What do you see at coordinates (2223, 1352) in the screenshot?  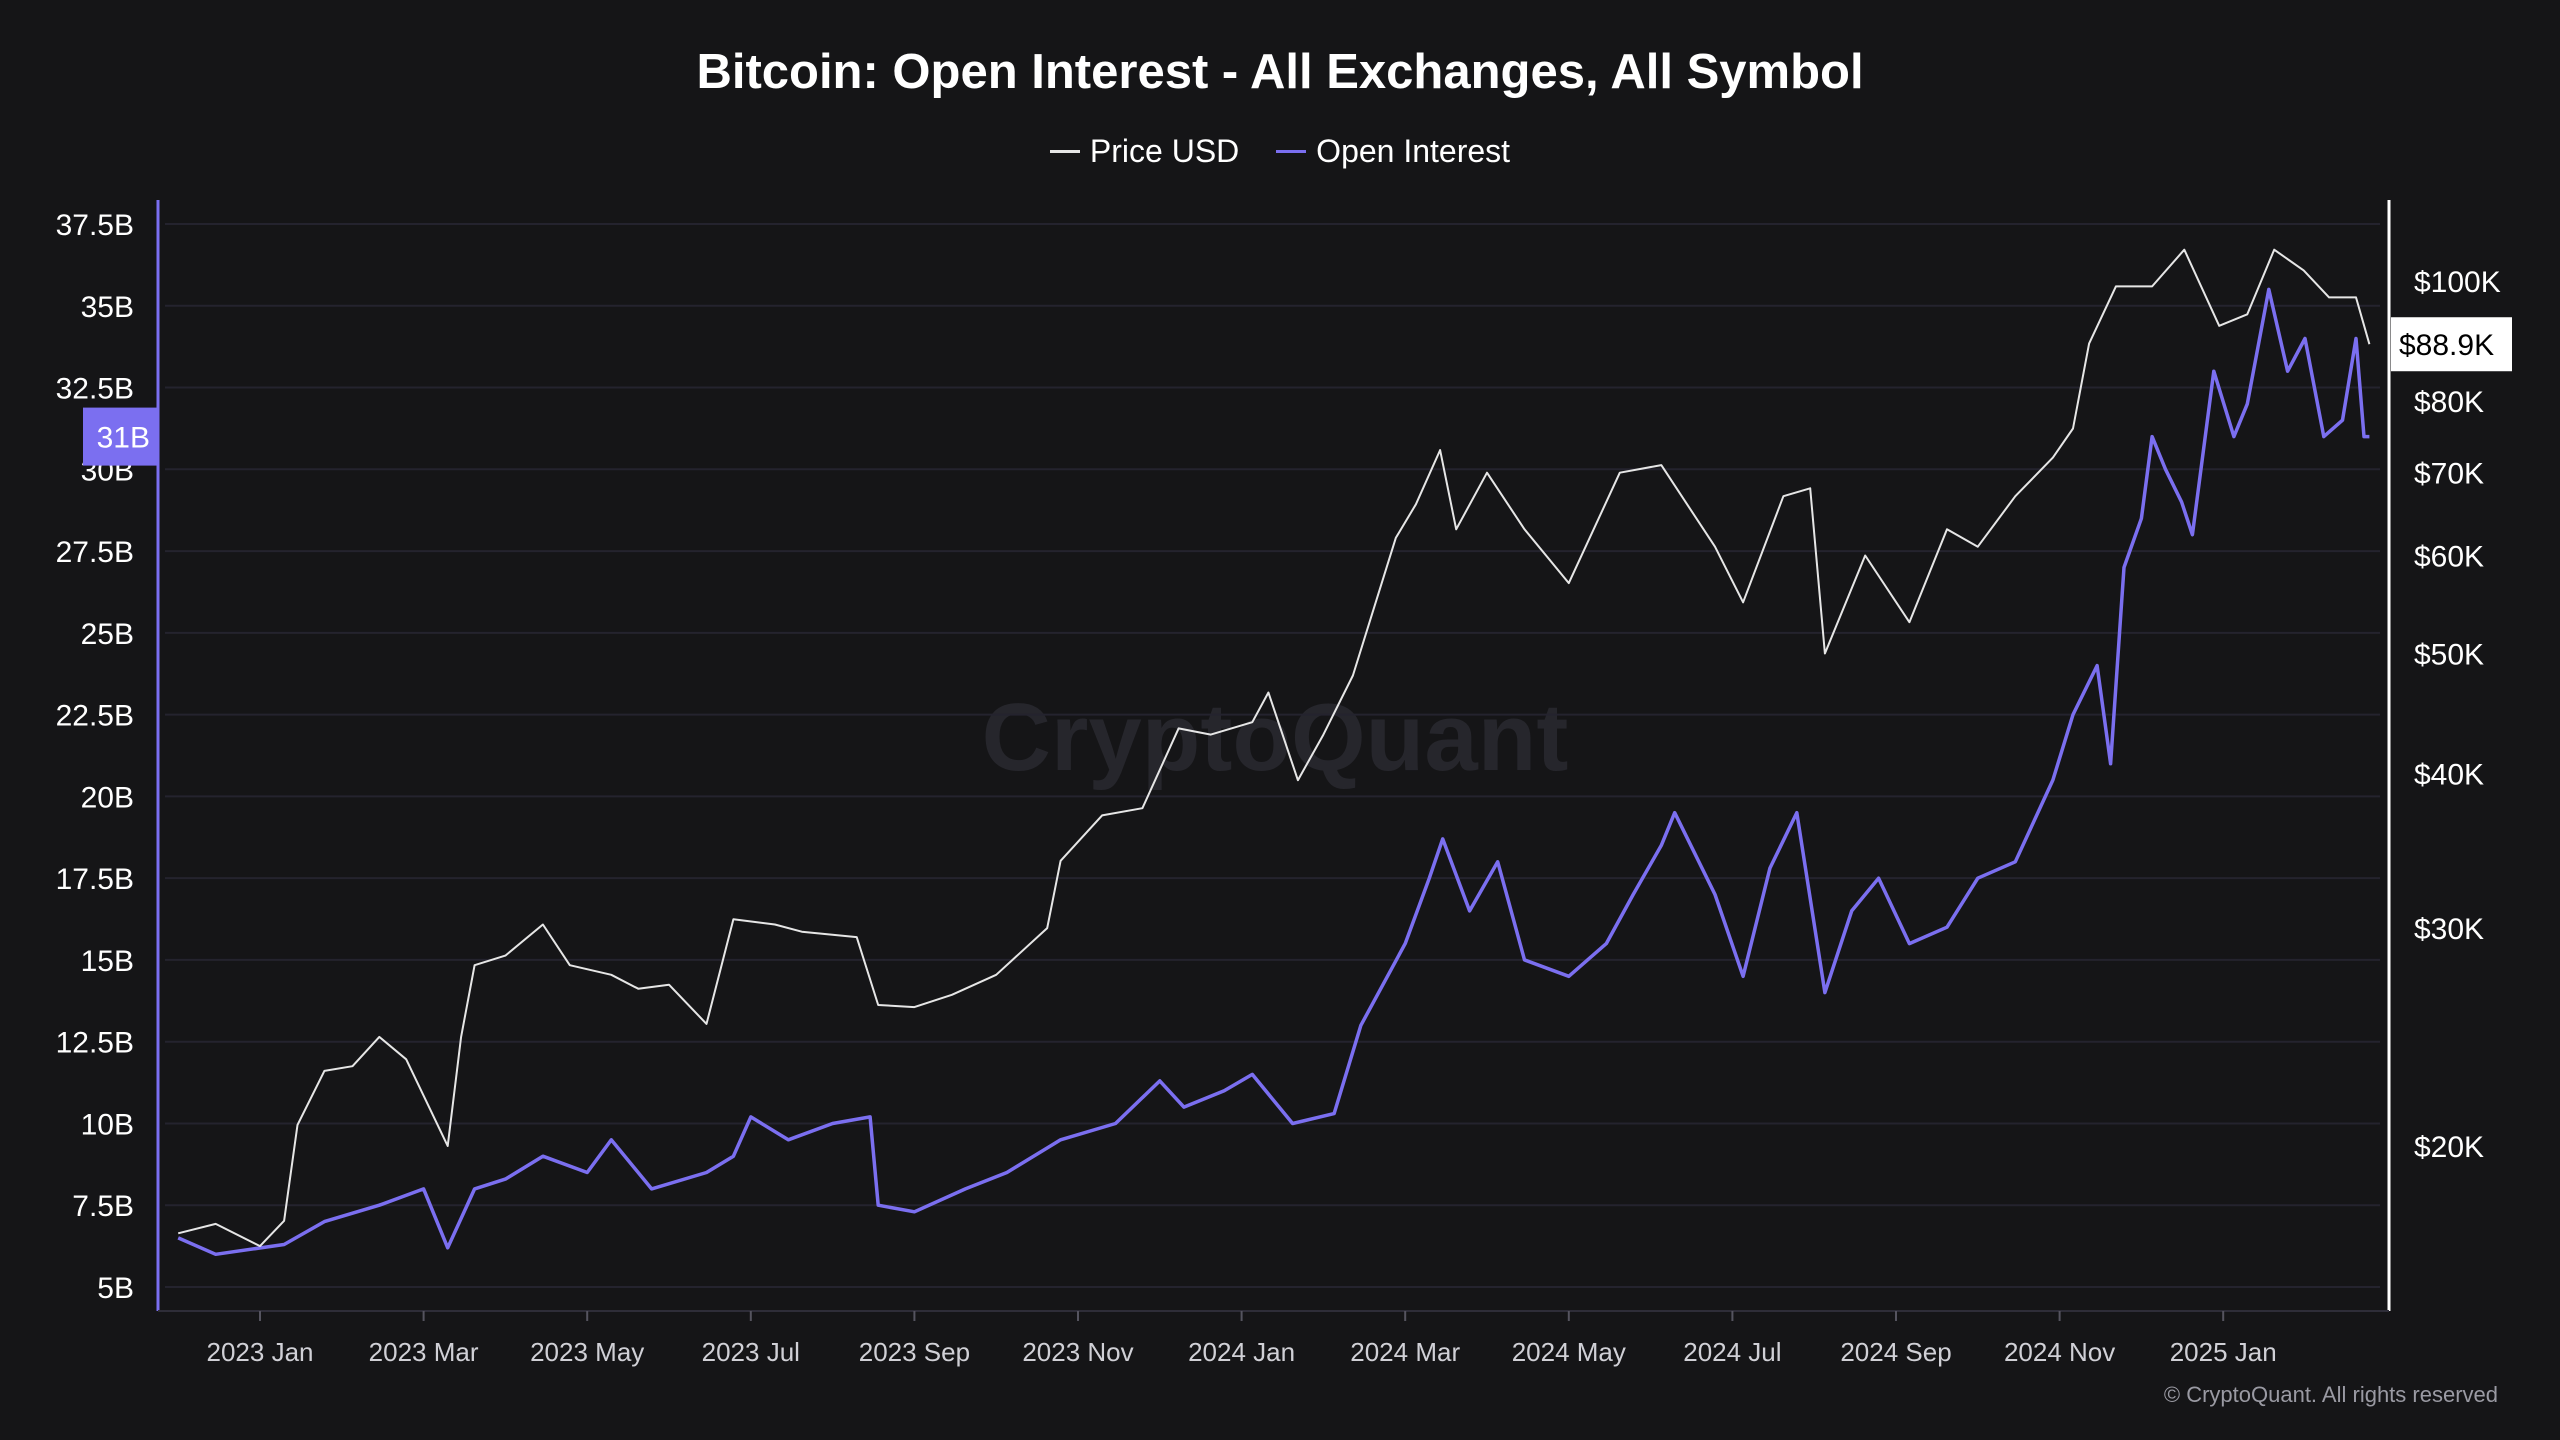 I see `x-tick-label: 2025 Jan` at bounding box center [2223, 1352].